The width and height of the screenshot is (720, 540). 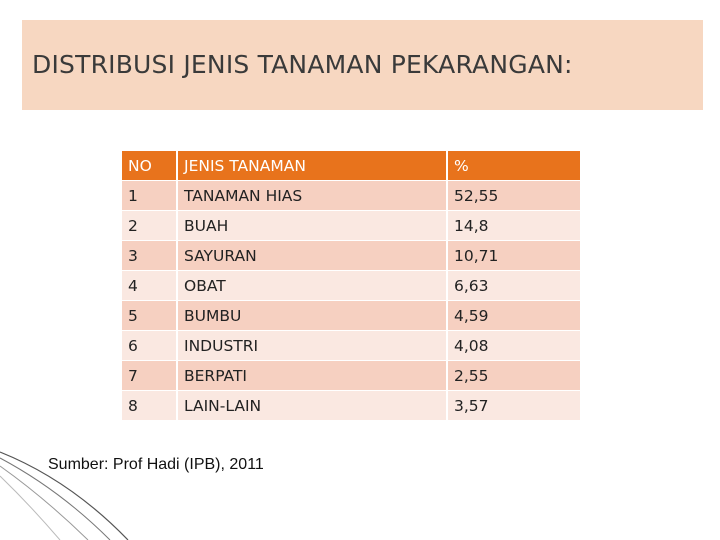 I want to click on table-cell: LAIN-LAIN, so click(x=311, y=405).